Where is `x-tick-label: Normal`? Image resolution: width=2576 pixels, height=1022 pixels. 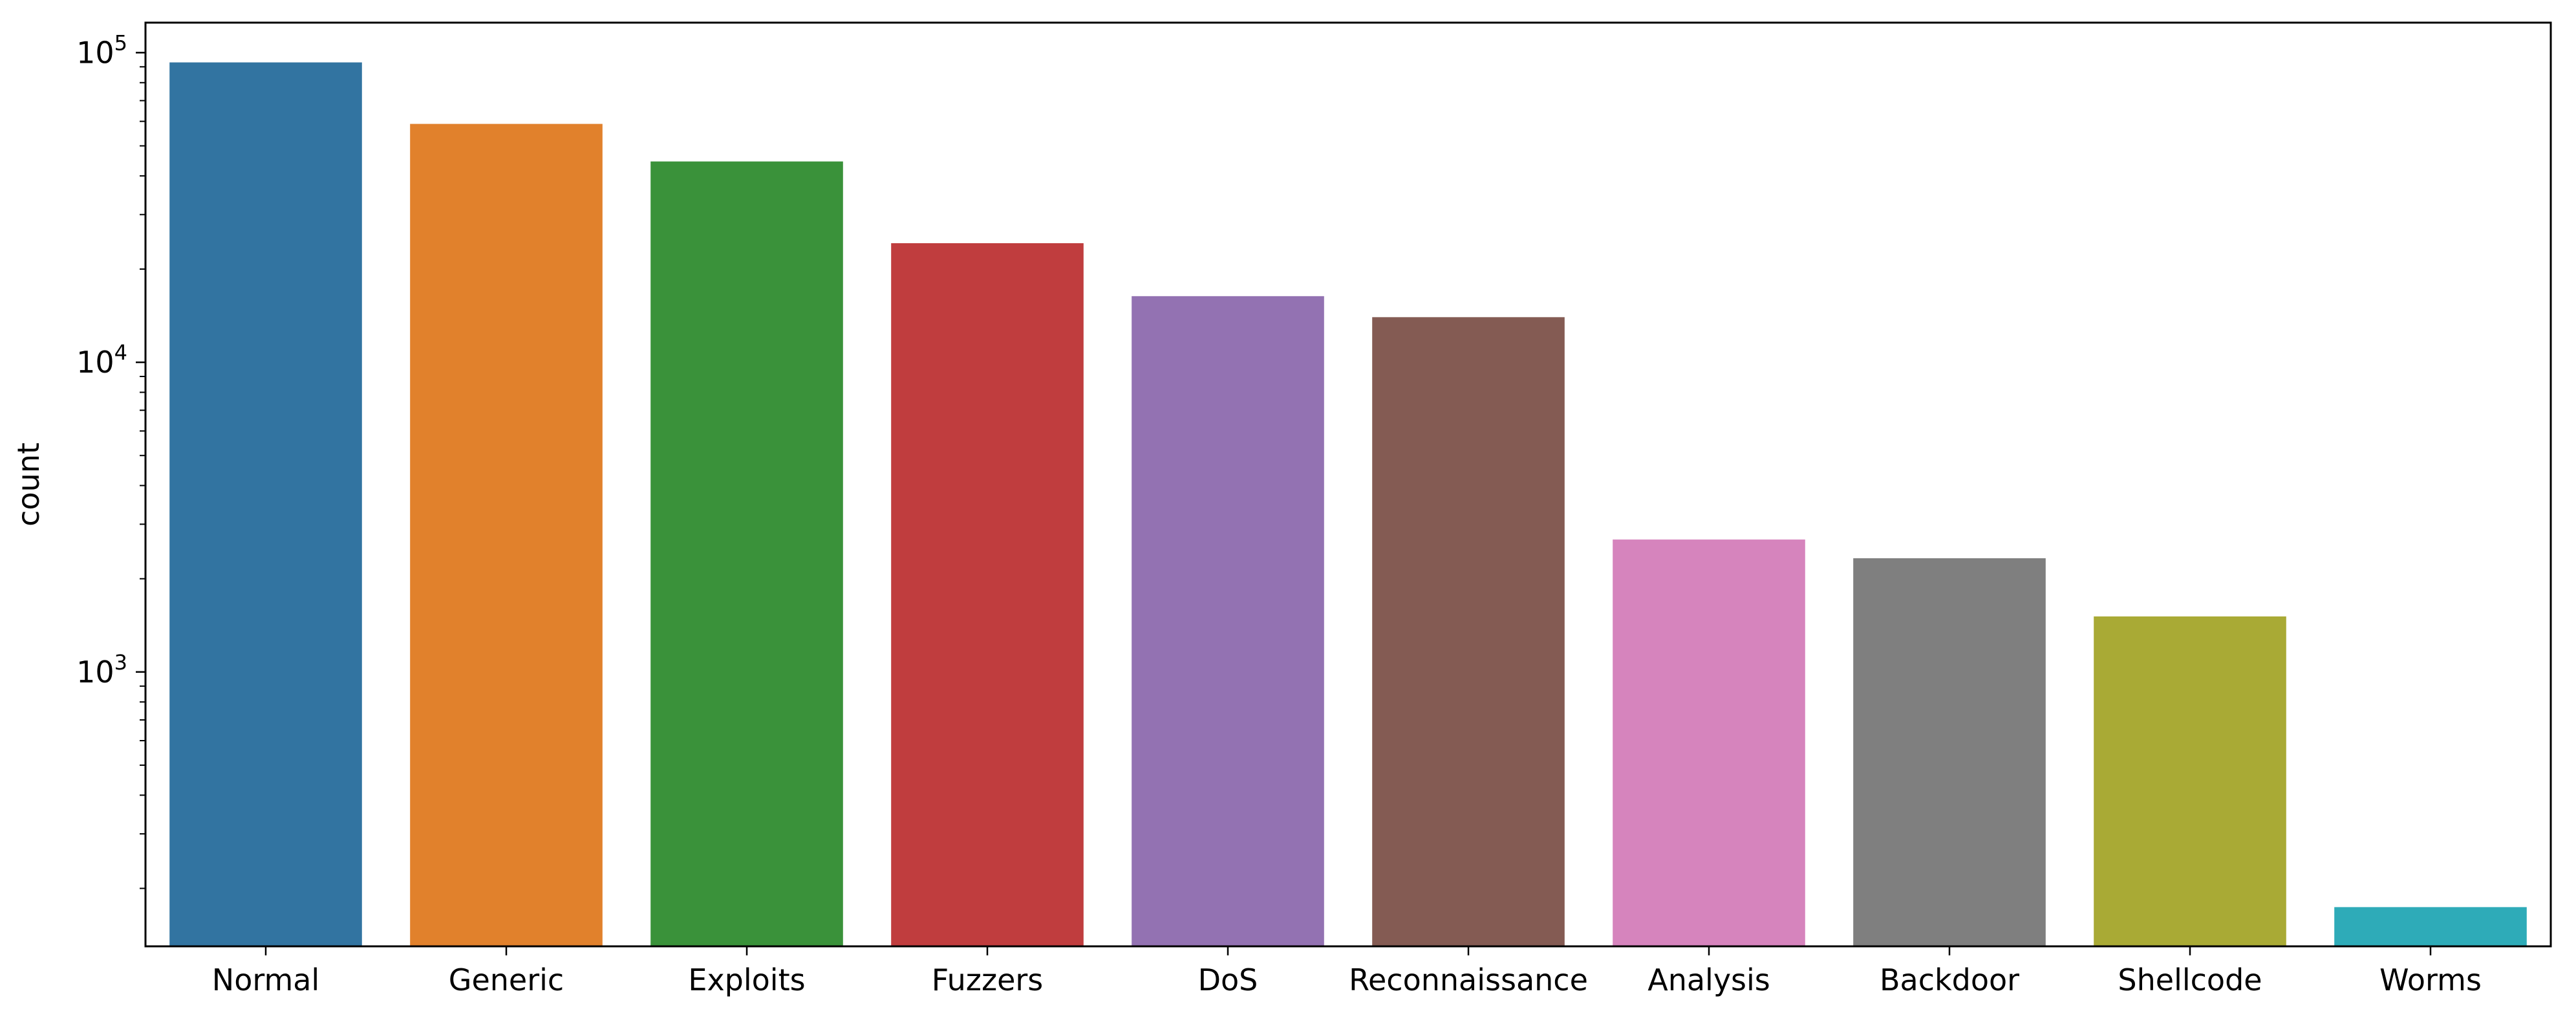
x-tick-label: Normal is located at coordinates (265, 979).